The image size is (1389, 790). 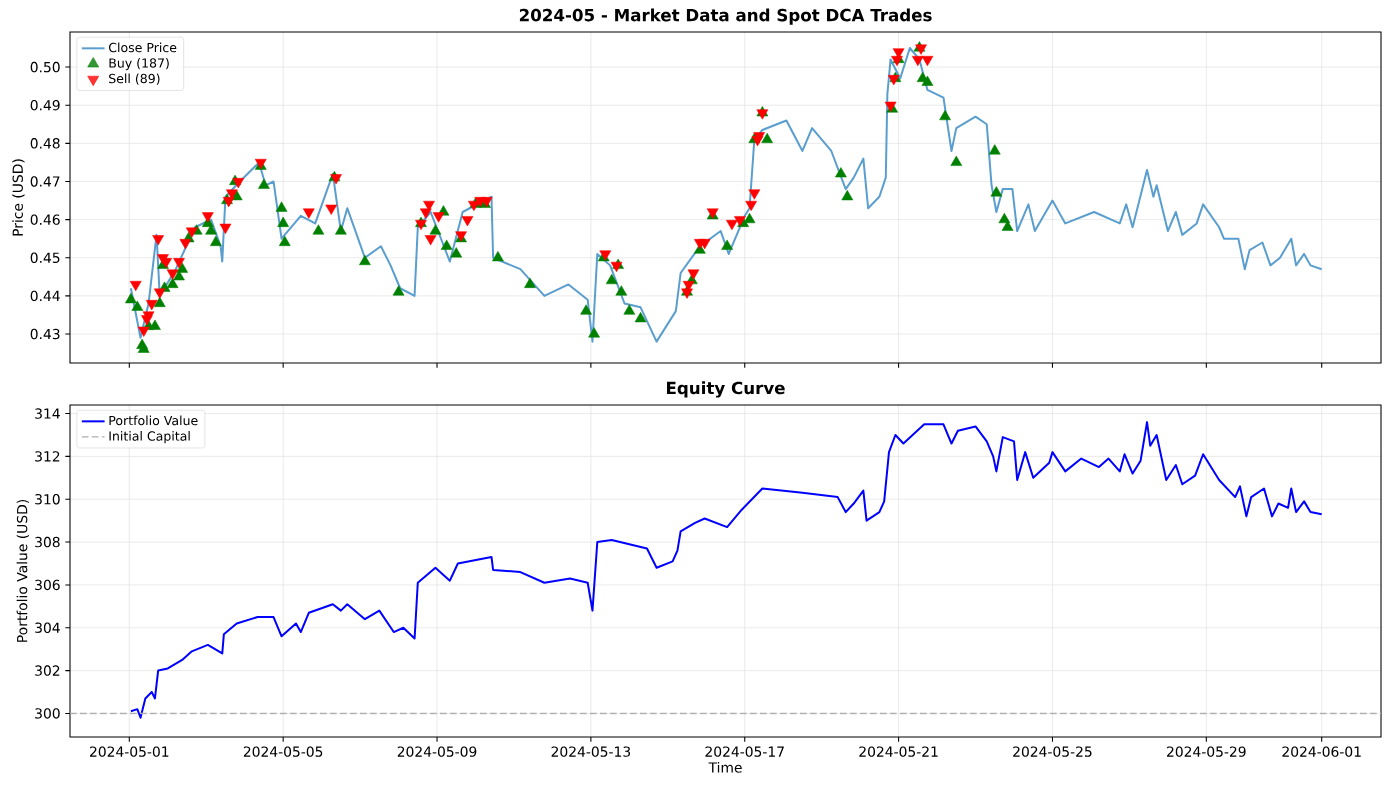 I want to click on x-tick-label: 2024-05-21, so click(x=898, y=751).